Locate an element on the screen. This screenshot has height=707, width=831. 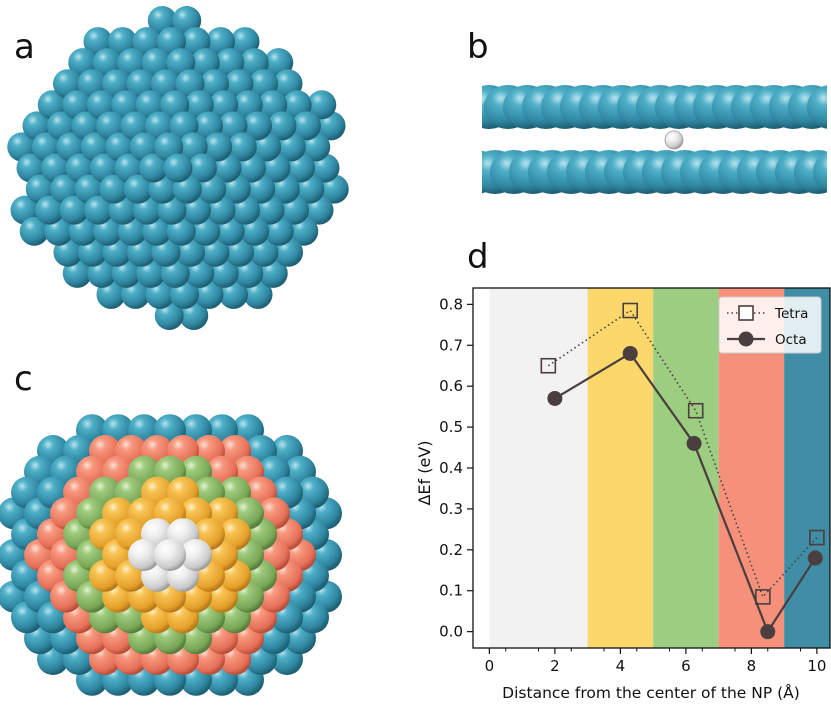
legend-label: Tetra is located at coordinates (791, 314).